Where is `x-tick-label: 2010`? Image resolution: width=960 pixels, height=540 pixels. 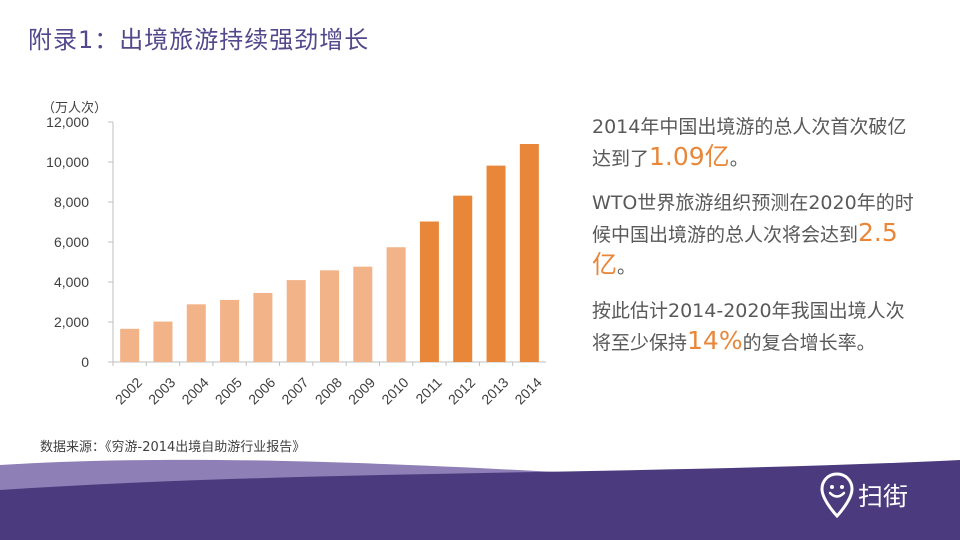 x-tick-label: 2010 is located at coordinates (394, 390).